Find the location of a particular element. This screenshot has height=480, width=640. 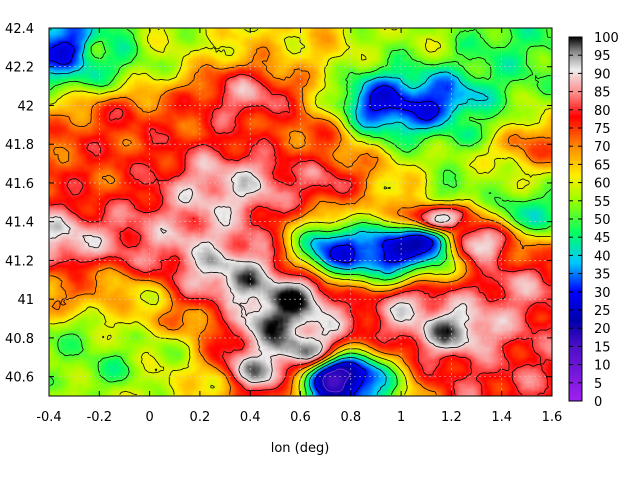

colorbar-tick-label: 10 is located at coordinates (602, 366).